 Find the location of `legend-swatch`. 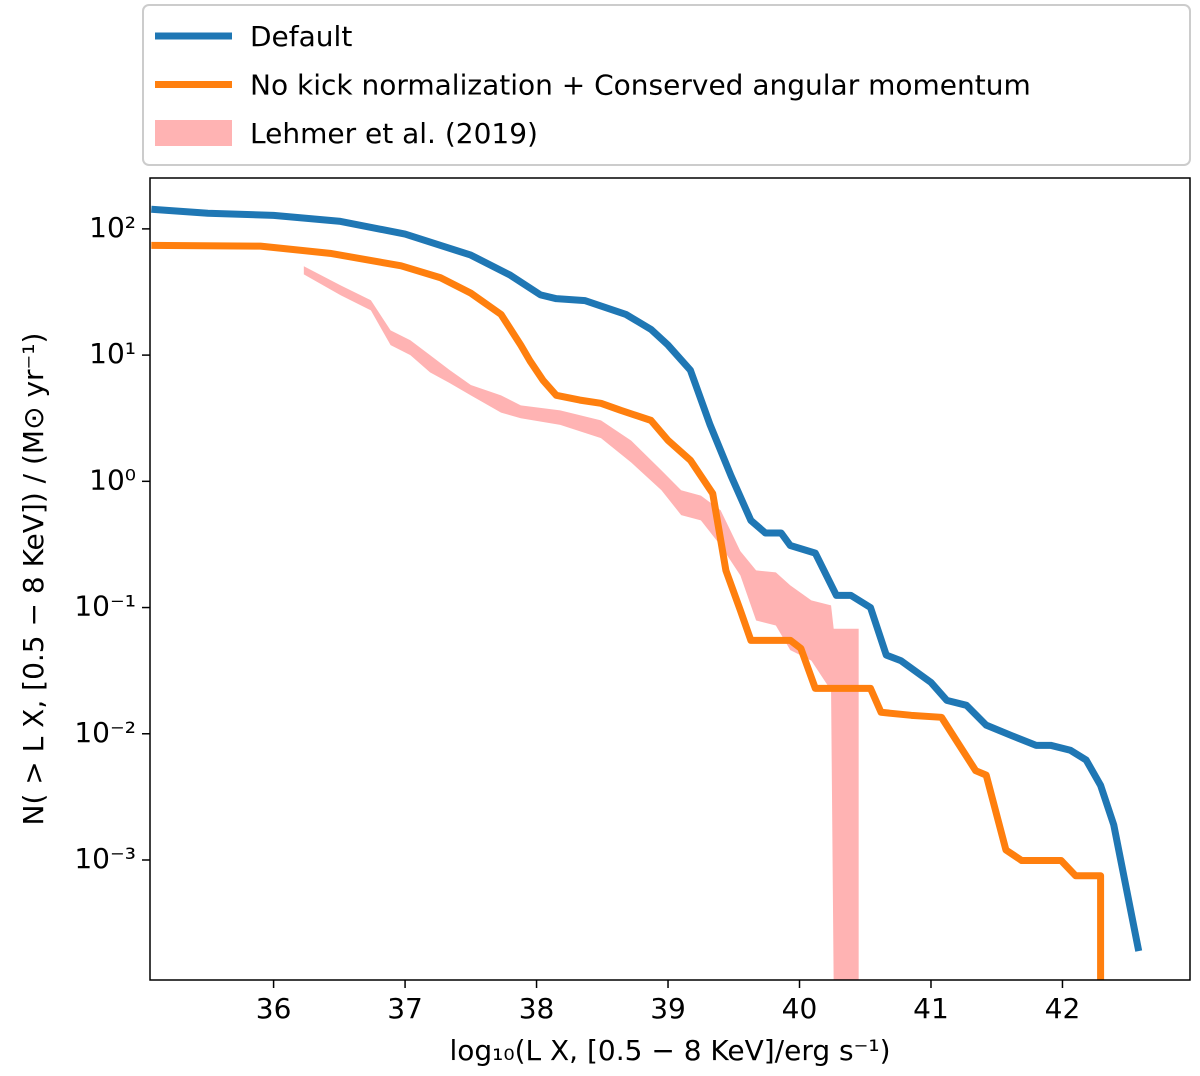

legend-swatch is located at coordinates (193, 133).